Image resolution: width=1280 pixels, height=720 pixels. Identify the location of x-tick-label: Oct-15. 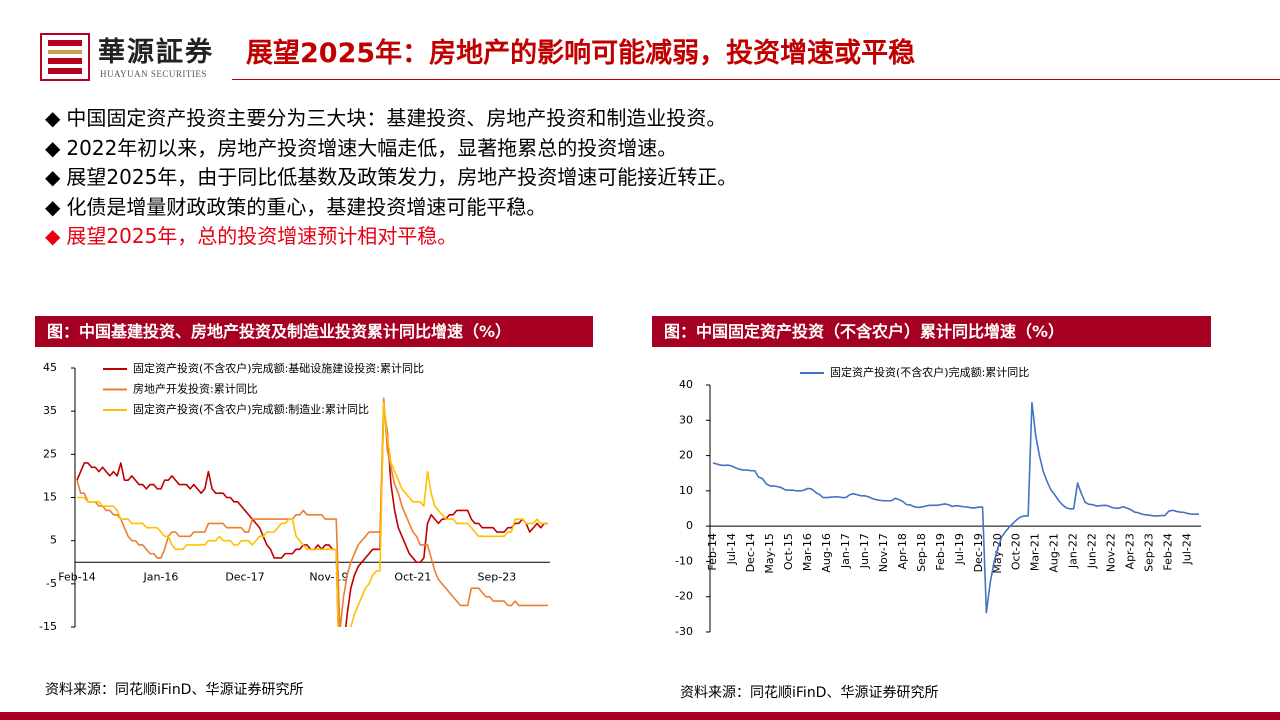
(788, 551).